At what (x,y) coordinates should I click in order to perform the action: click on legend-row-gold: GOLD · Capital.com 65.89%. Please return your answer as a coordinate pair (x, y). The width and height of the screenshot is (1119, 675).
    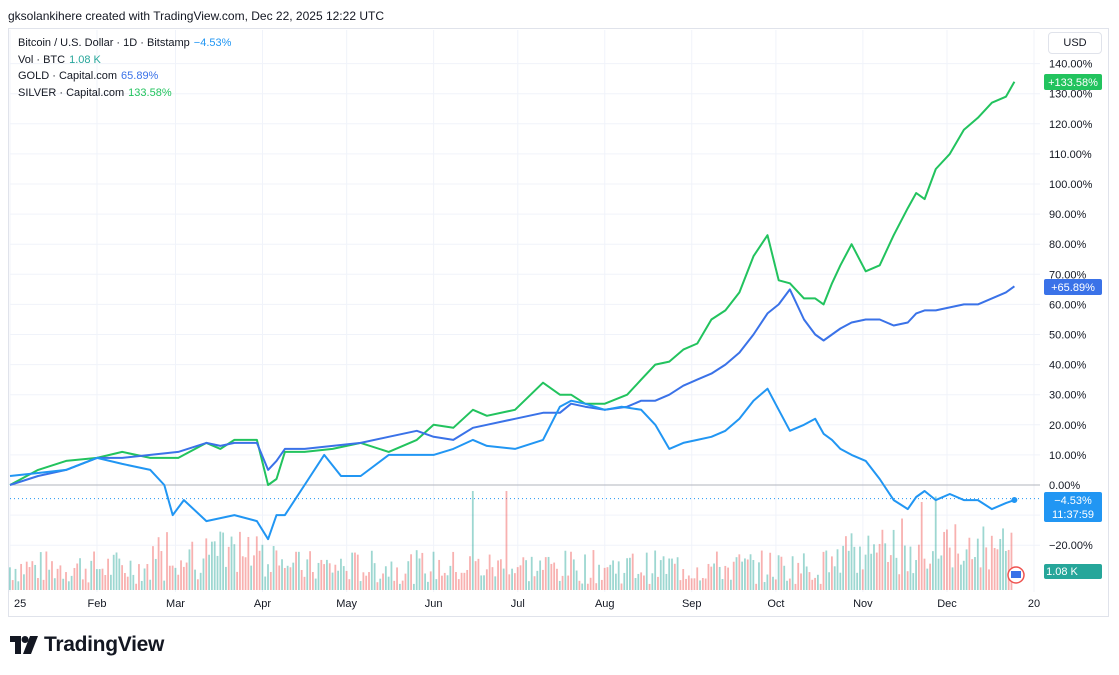
    Looking at the image, I should click on (124, 76).